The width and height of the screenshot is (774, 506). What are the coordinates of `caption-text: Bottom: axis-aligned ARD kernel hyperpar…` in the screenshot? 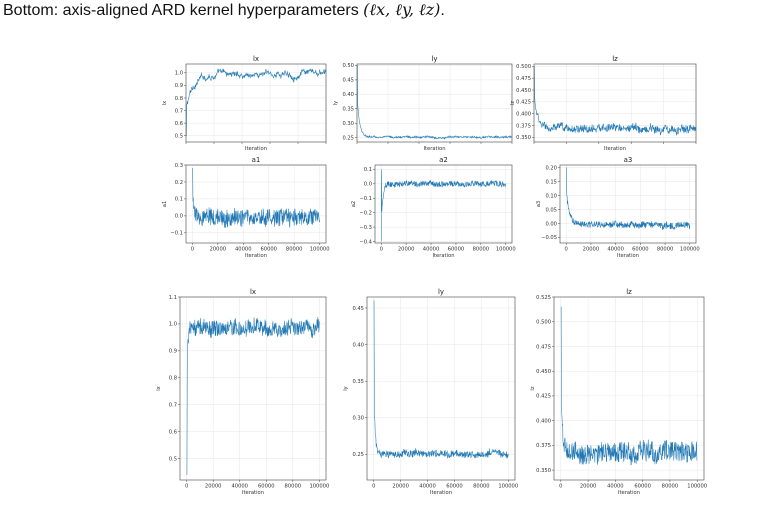 It's located at (181, 10).